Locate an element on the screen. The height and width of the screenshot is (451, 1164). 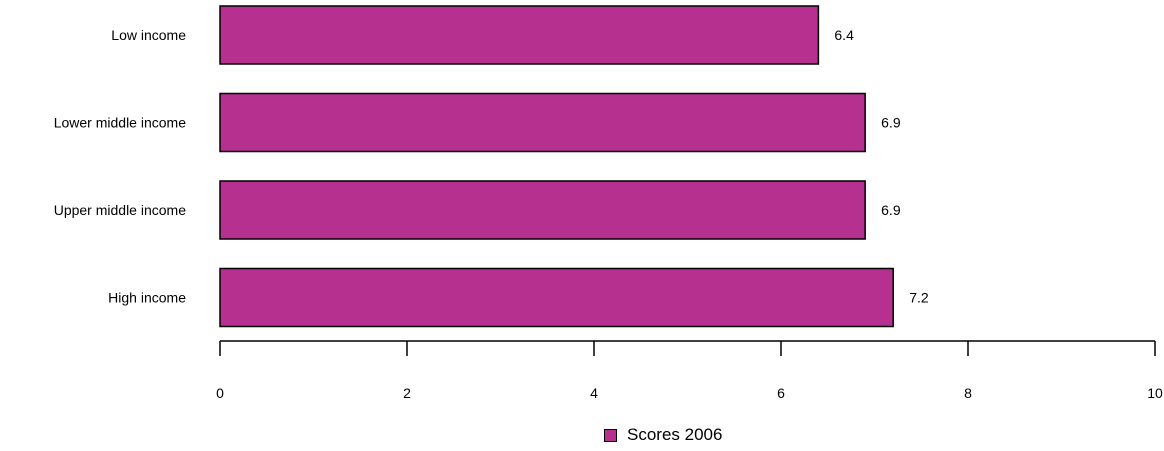
bar-low-income is located at coordinates (519, 35).